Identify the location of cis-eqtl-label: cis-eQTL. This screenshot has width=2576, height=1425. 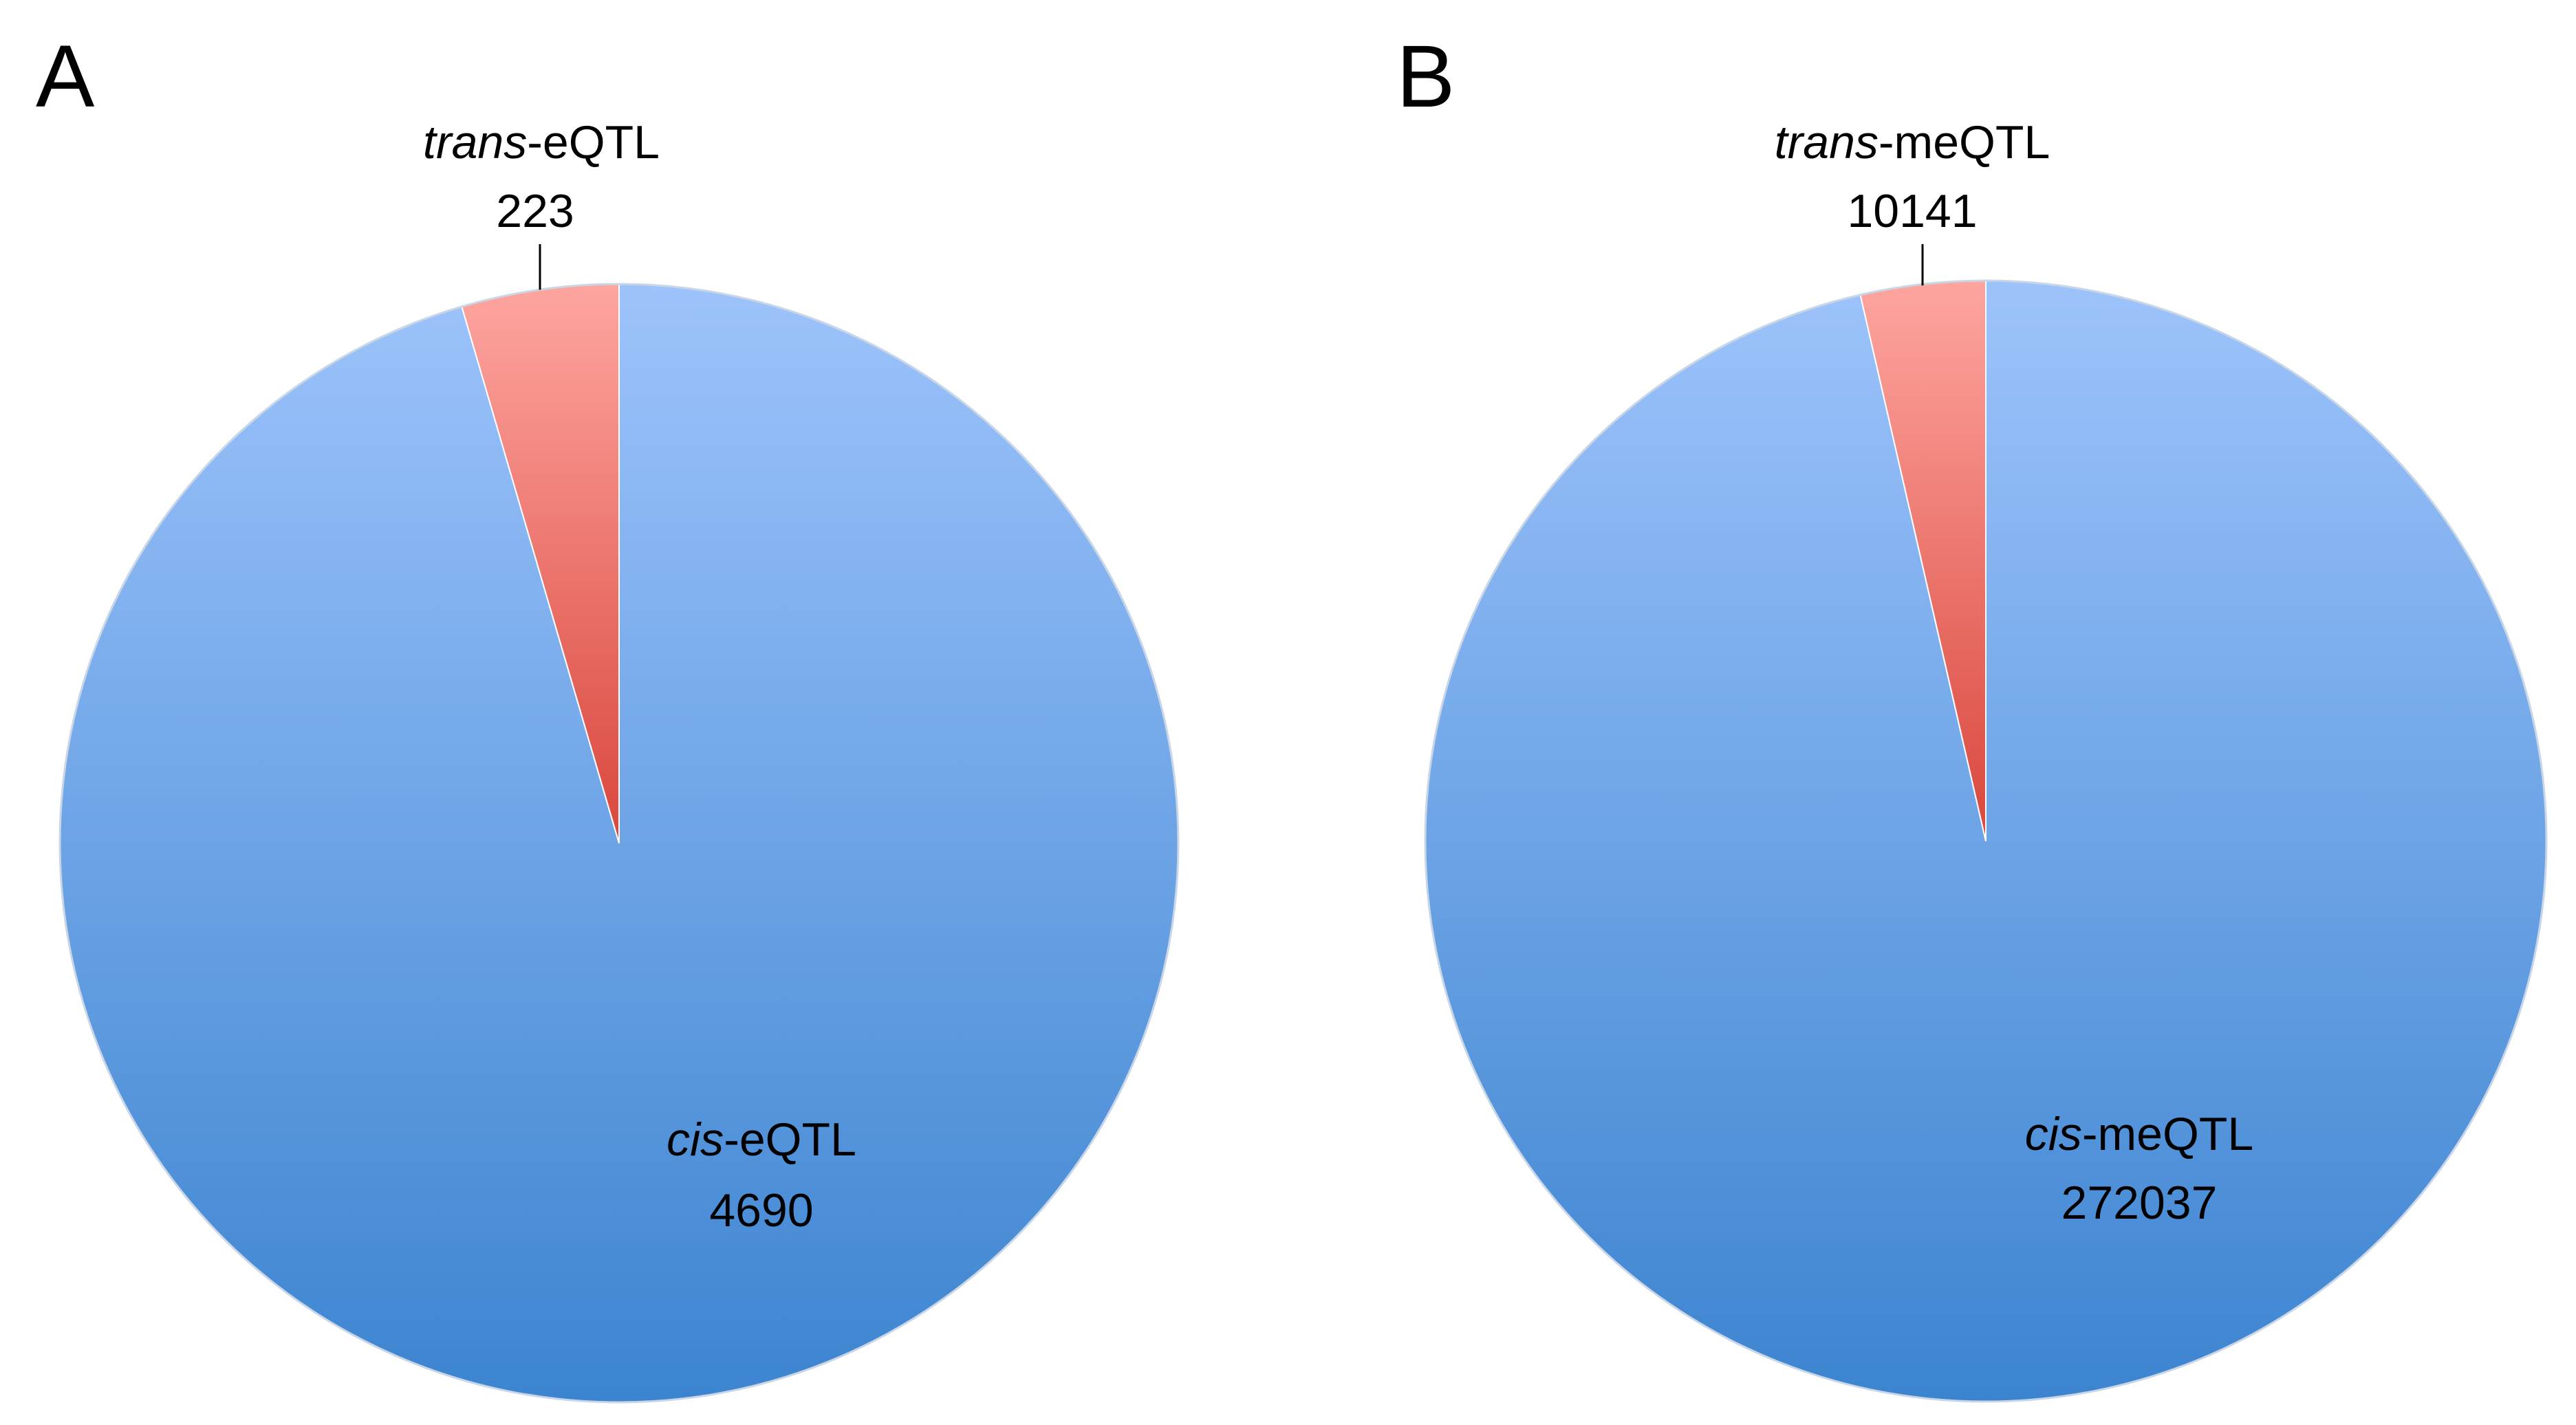
(761, 1139).